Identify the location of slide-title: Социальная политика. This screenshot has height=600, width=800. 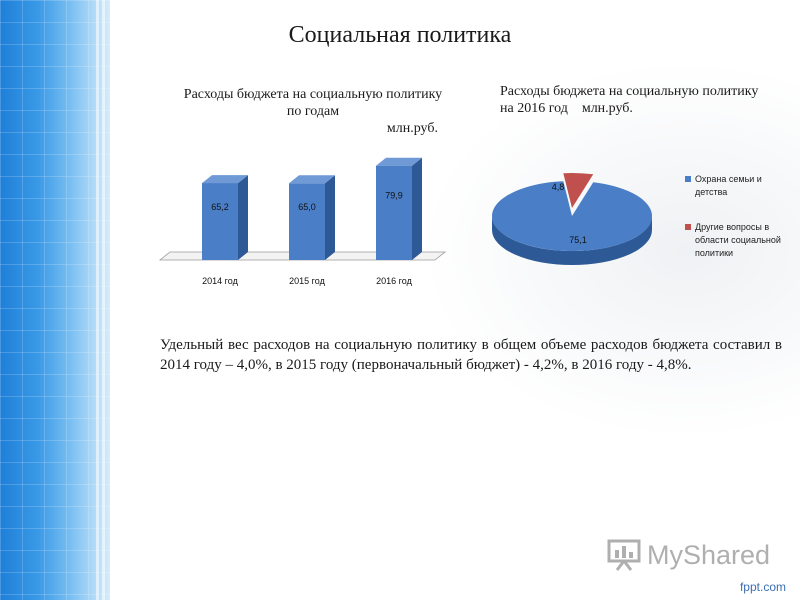
(400, 35).